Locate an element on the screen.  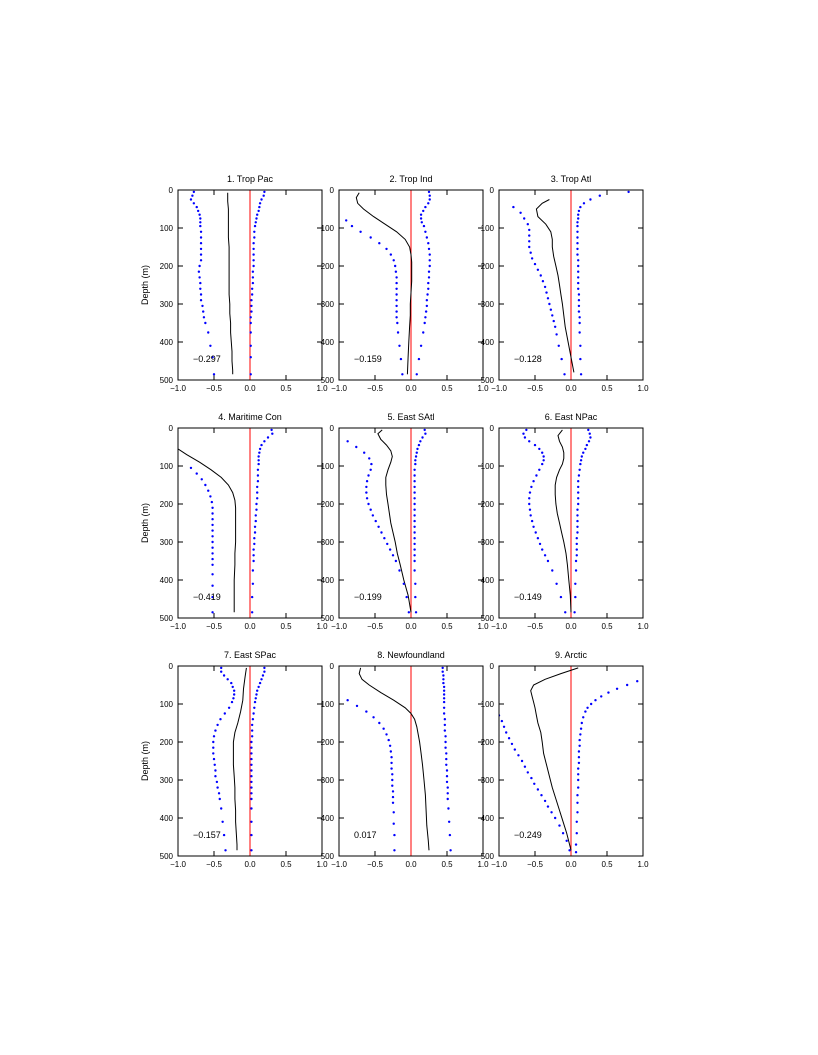
panel-title: 4. Maritime Con is located at coordinates (250, 417).